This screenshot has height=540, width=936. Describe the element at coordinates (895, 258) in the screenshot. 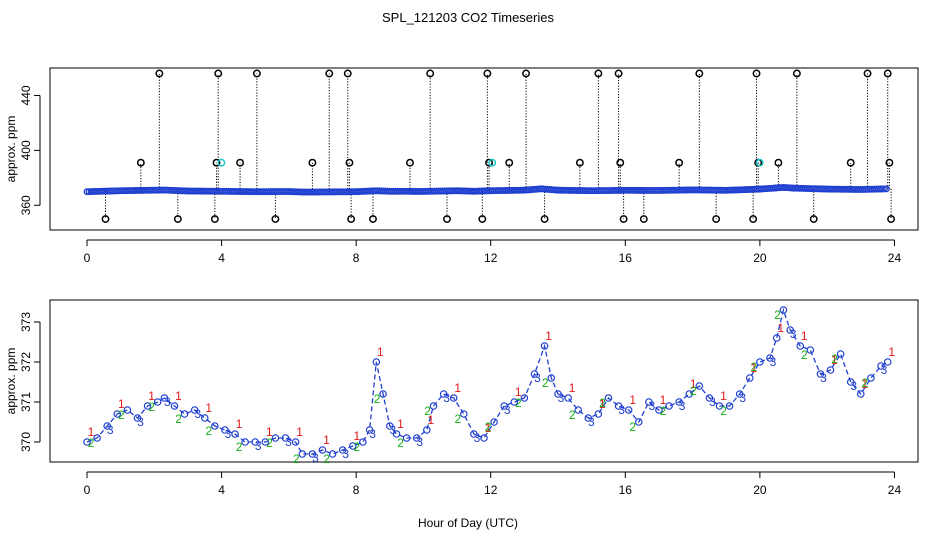

I see `top-x-tick-label: 24` at that location.